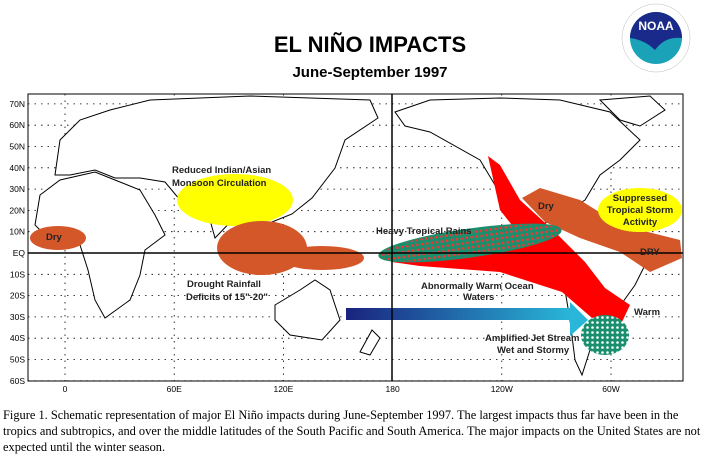 This screenshot has width=716, height=469. I want to click on latitude-label: 40S, so click(17, 338).